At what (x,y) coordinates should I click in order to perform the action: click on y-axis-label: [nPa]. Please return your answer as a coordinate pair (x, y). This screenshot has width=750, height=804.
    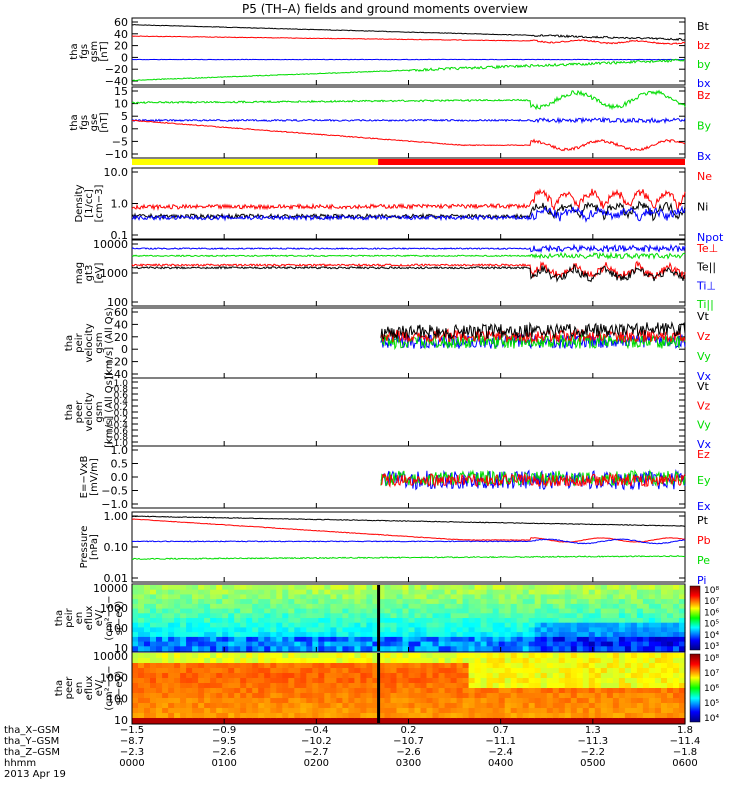
    Looking at the image, I should click on (94, 547).